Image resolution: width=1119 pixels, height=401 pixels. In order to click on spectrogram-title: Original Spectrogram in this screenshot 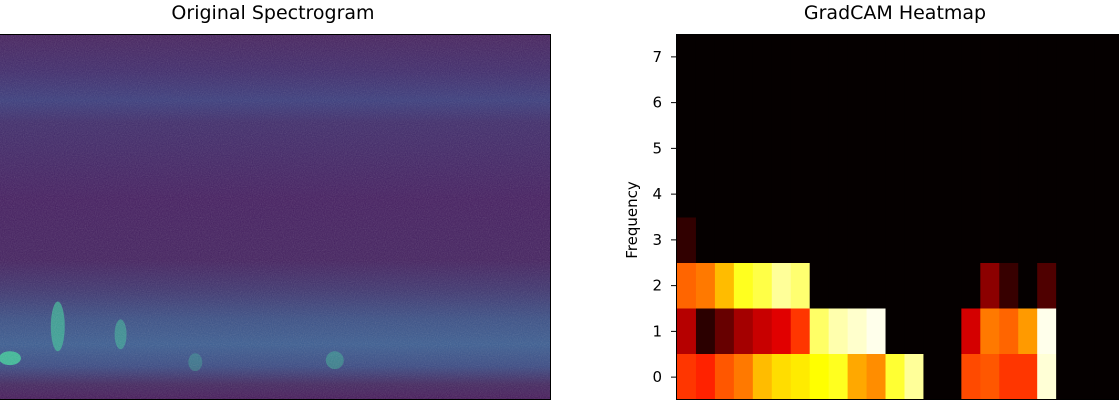, I will do `click(273, 13)`.